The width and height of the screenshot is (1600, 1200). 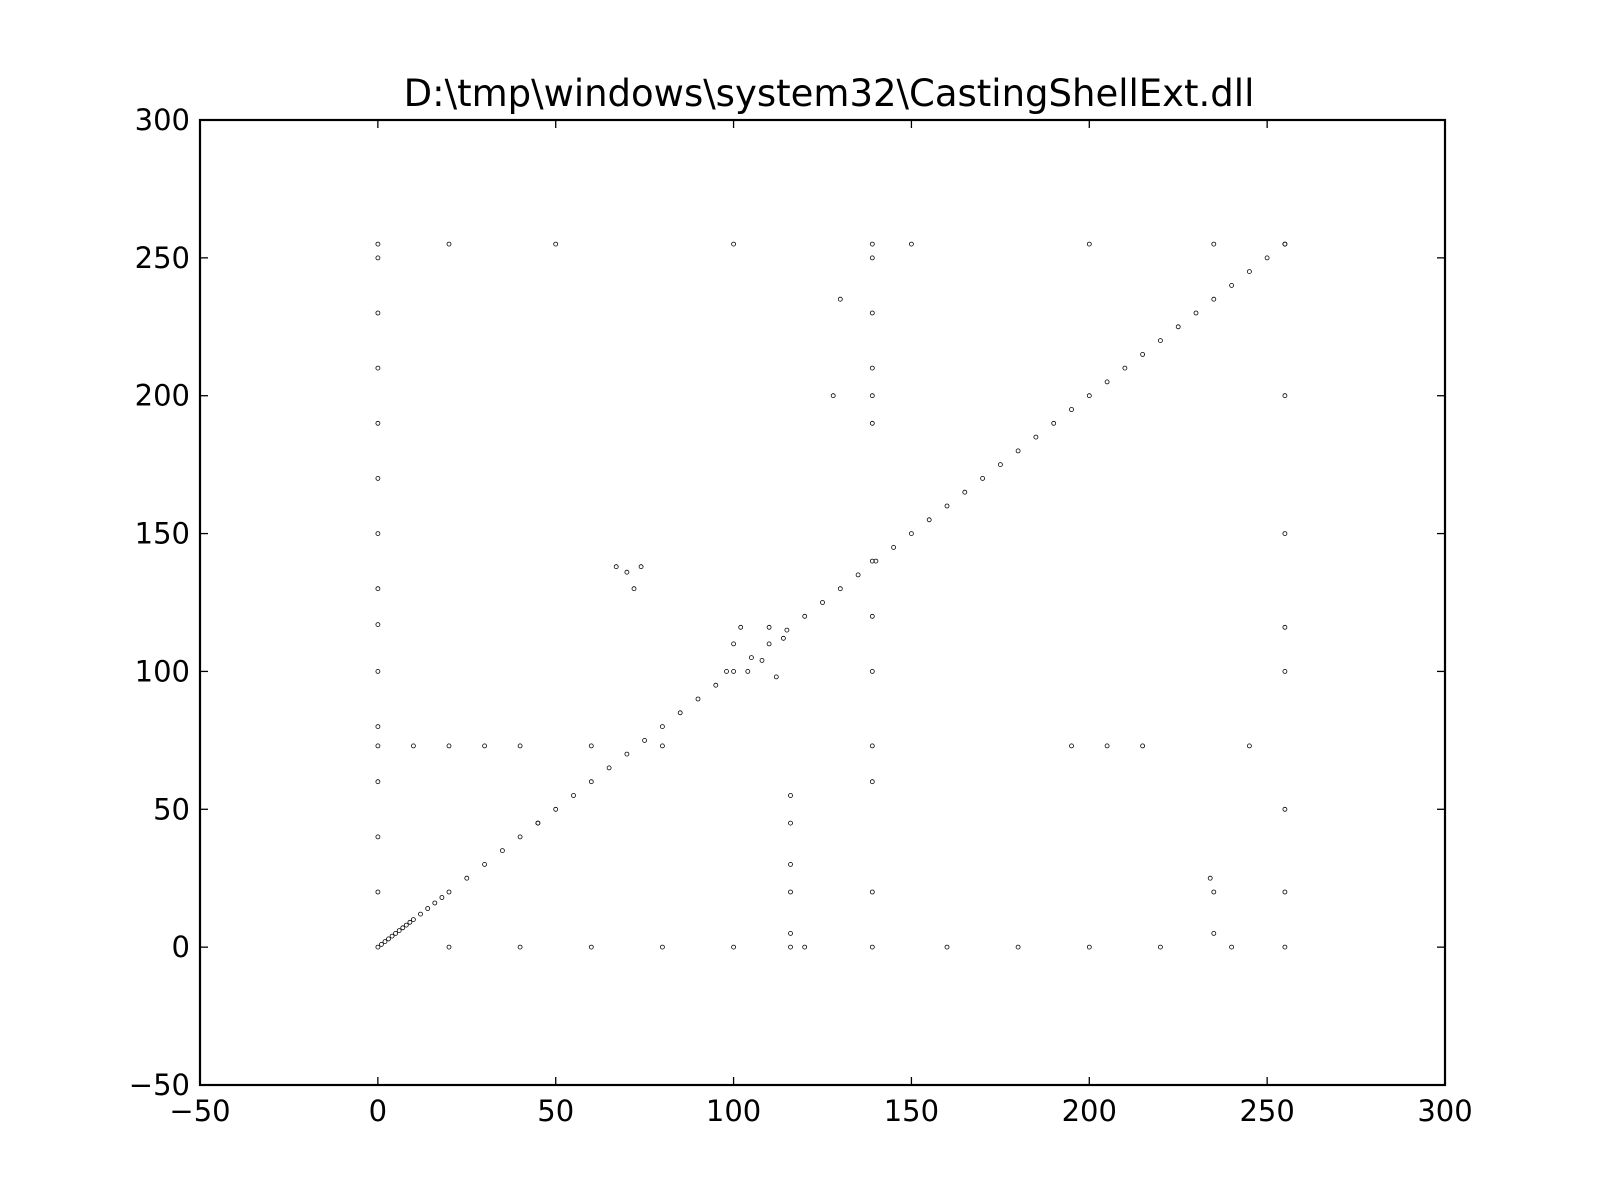 I want to click on y-tick-label: 200, so click(x=162, y=396).